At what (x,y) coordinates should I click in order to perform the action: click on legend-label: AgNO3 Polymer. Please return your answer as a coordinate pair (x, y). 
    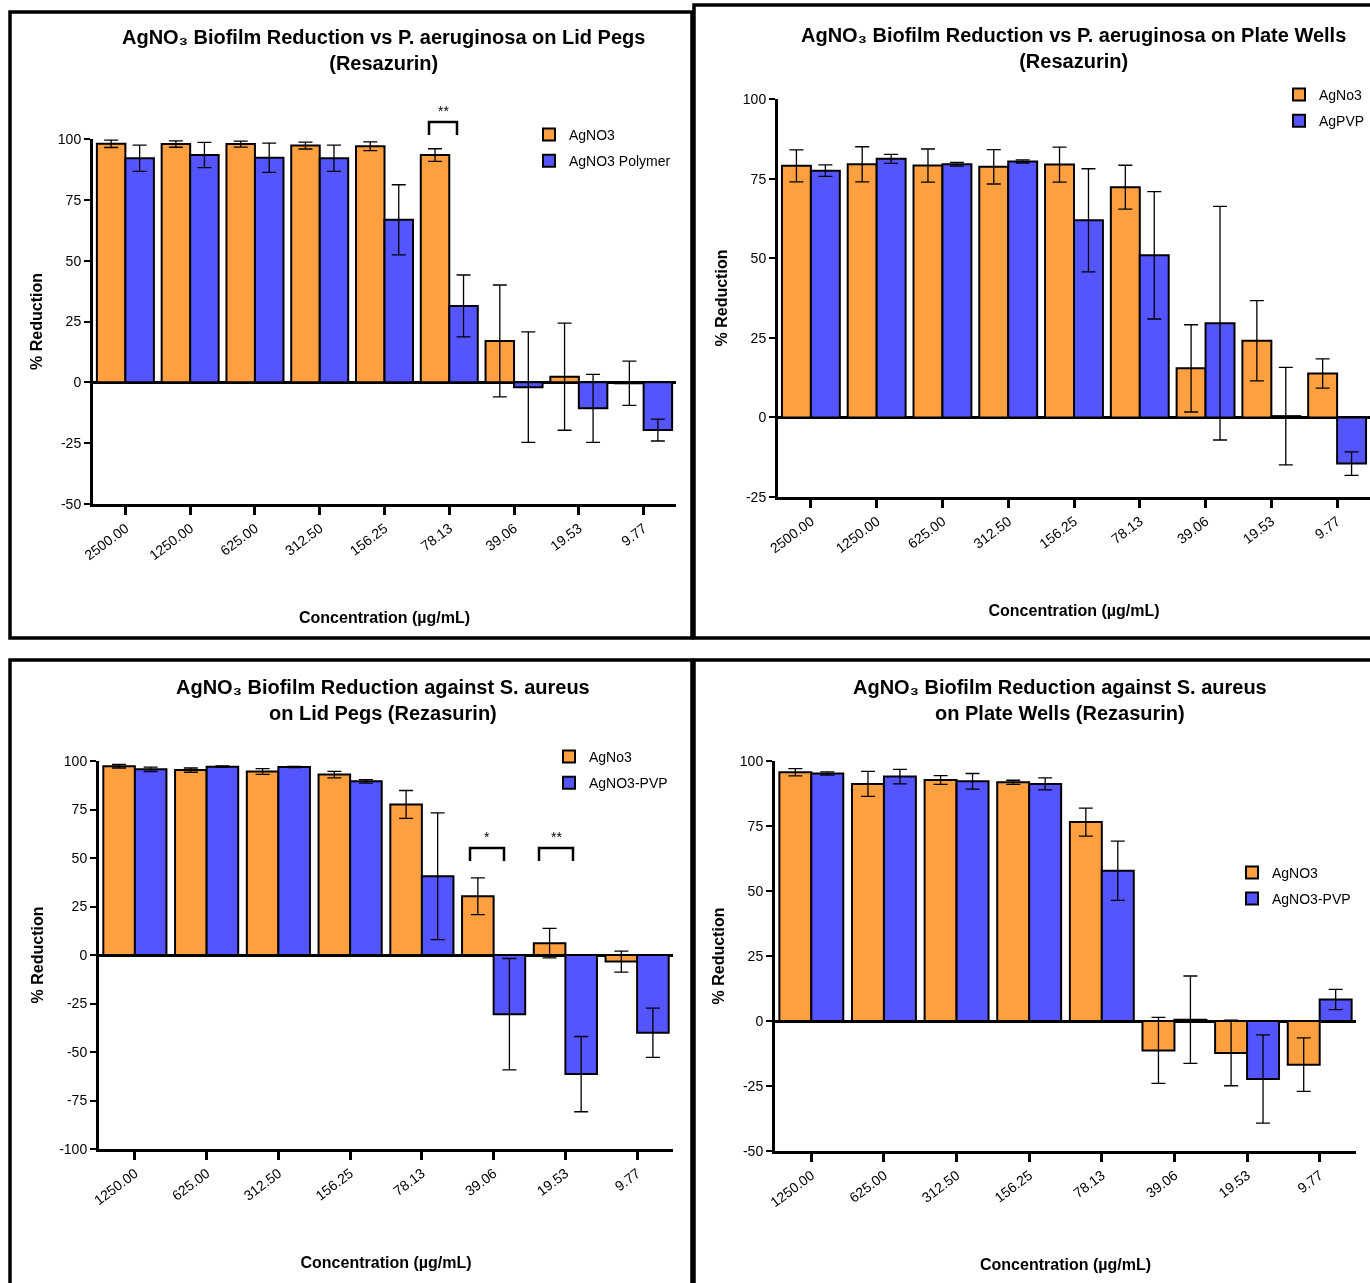
    Looking at the image, I should click on (620, 161).